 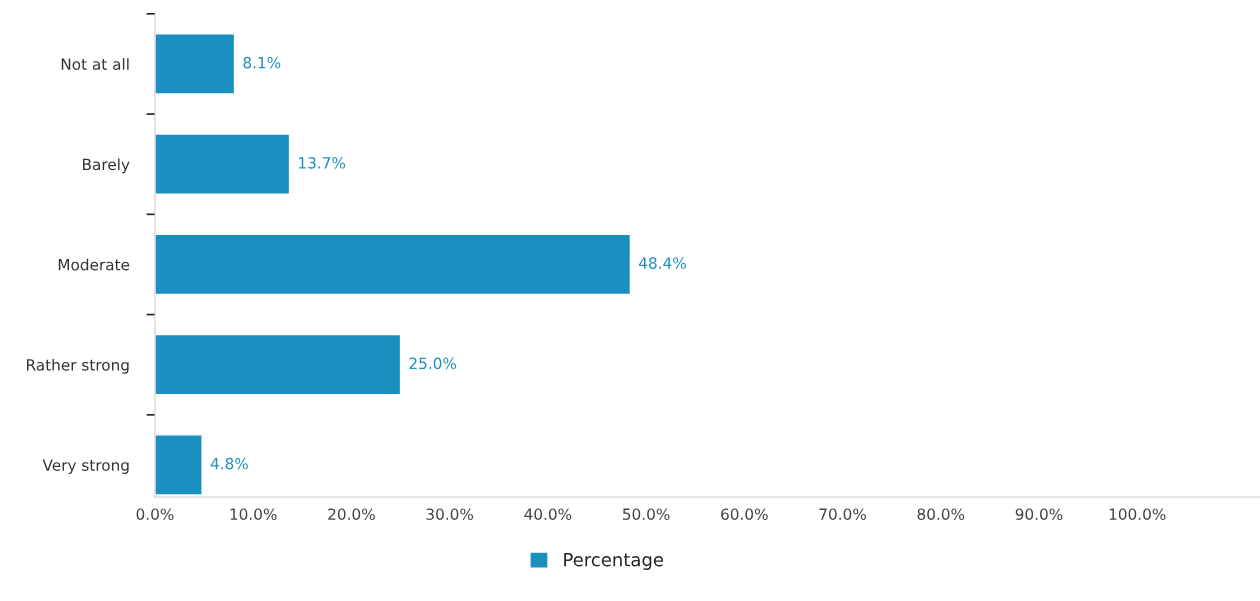 I want to click on y-tick-label: Rather strong, so click(x=78, y=366).